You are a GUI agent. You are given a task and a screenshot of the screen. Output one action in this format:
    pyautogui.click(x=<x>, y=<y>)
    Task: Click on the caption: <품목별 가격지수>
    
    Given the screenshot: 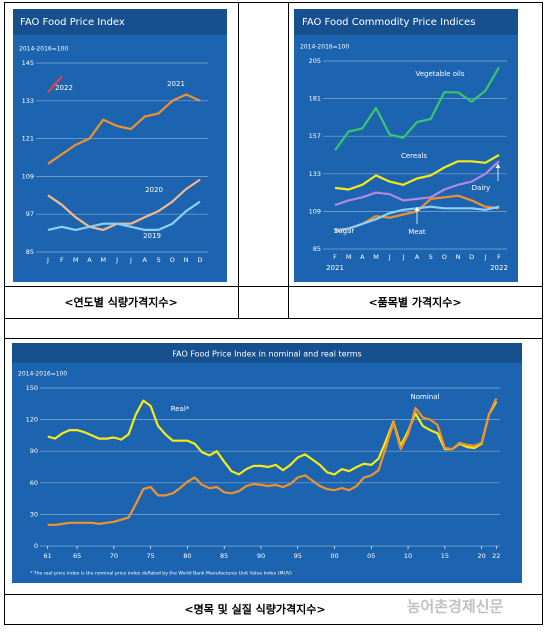 What is the action you would take?
    pyautogui.click(x=414, y=302)
    